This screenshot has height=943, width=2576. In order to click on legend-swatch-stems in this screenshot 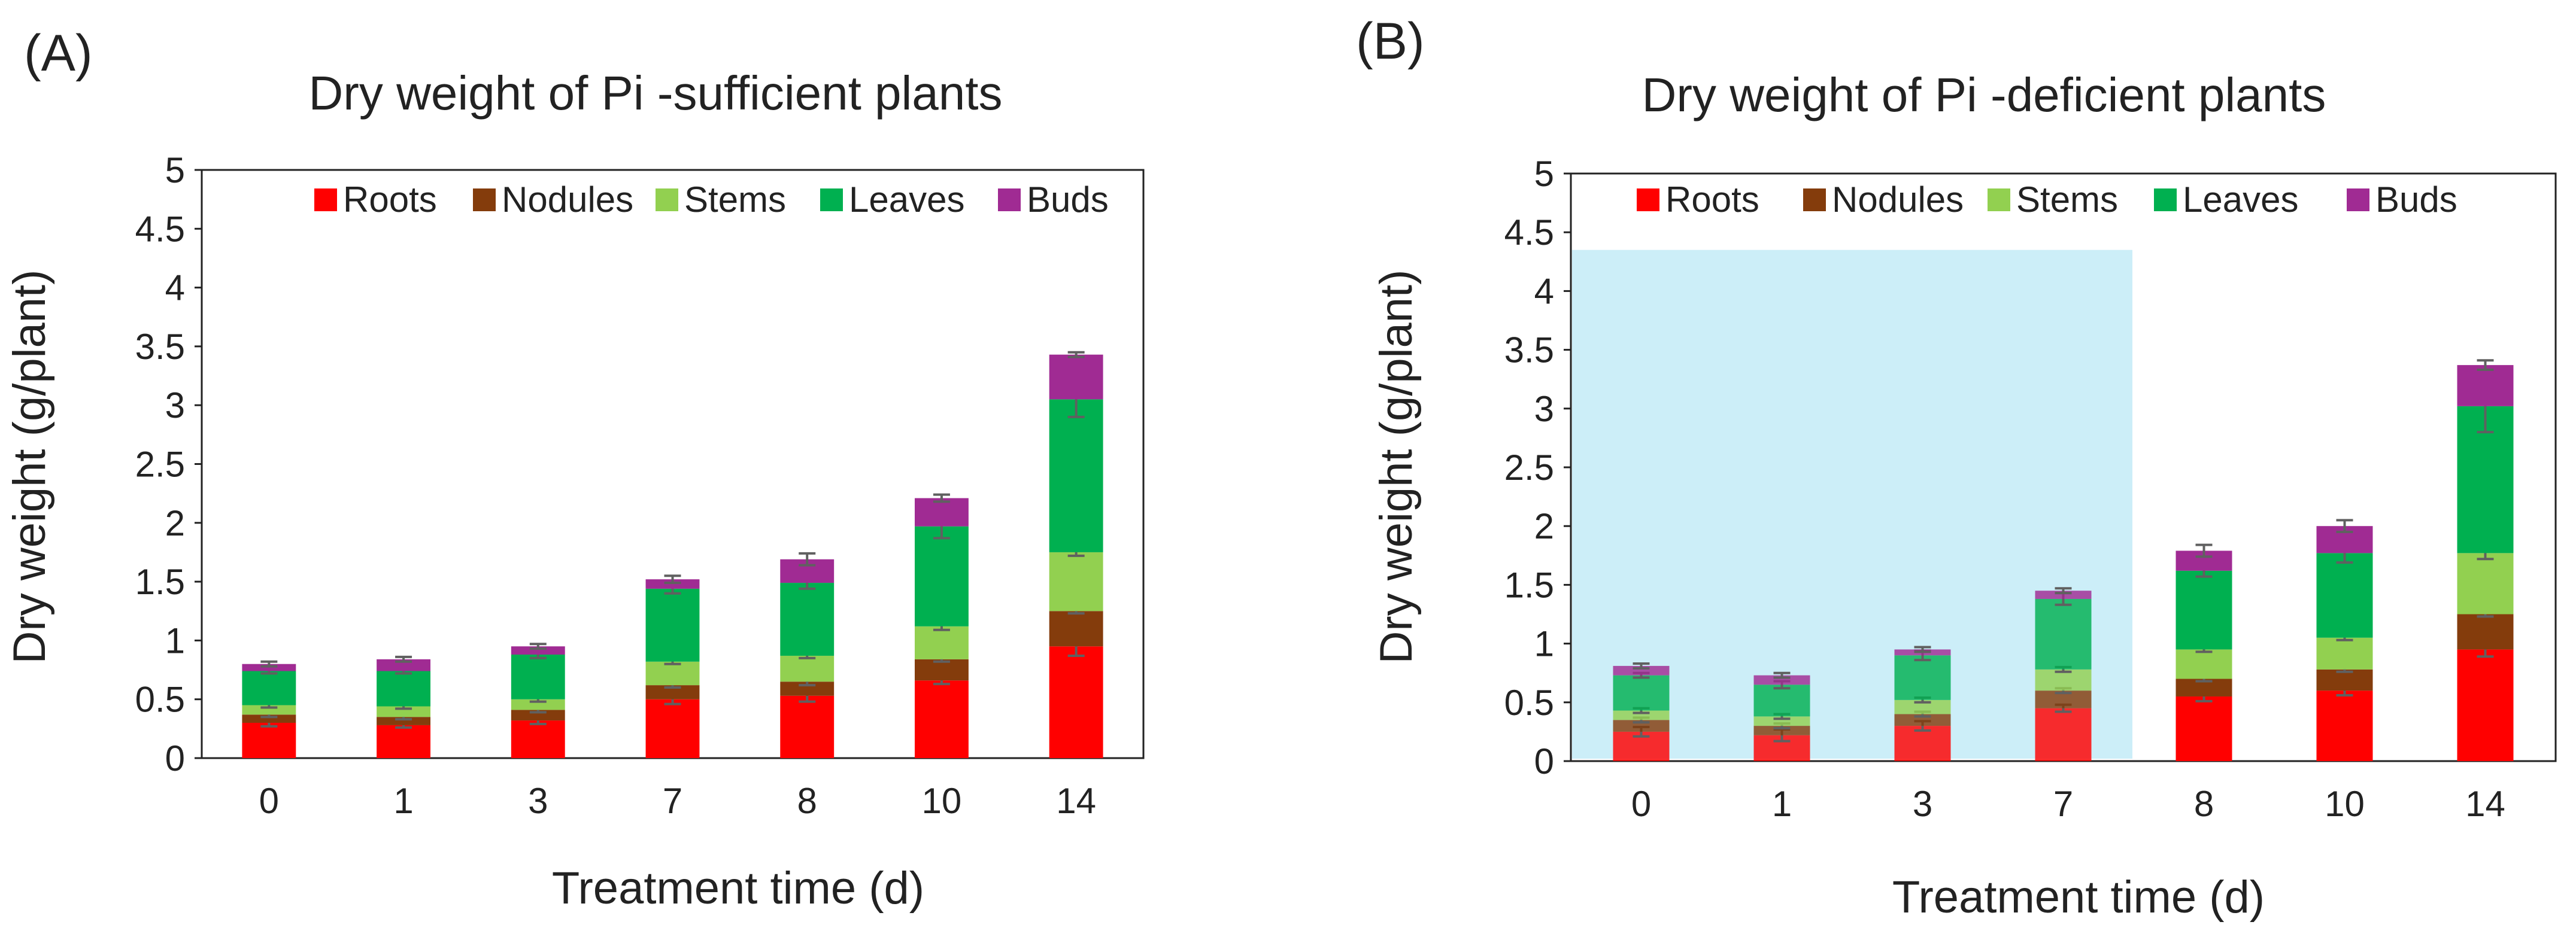, I will do `click(667, 199)`.